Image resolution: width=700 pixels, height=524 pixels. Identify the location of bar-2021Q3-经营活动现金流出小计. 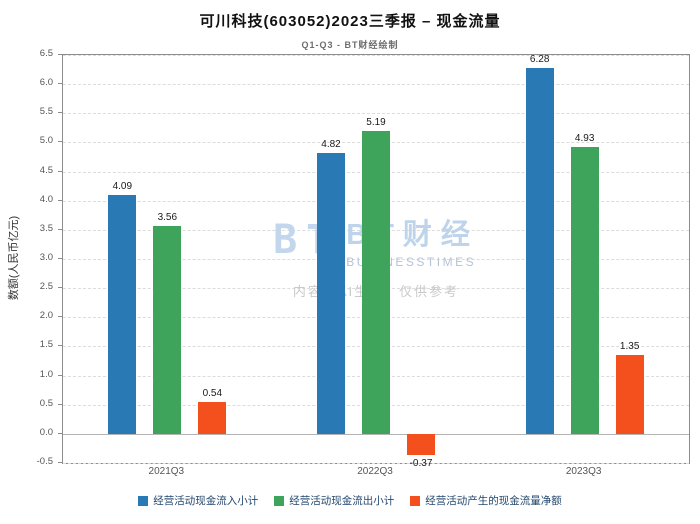
(167, 330).